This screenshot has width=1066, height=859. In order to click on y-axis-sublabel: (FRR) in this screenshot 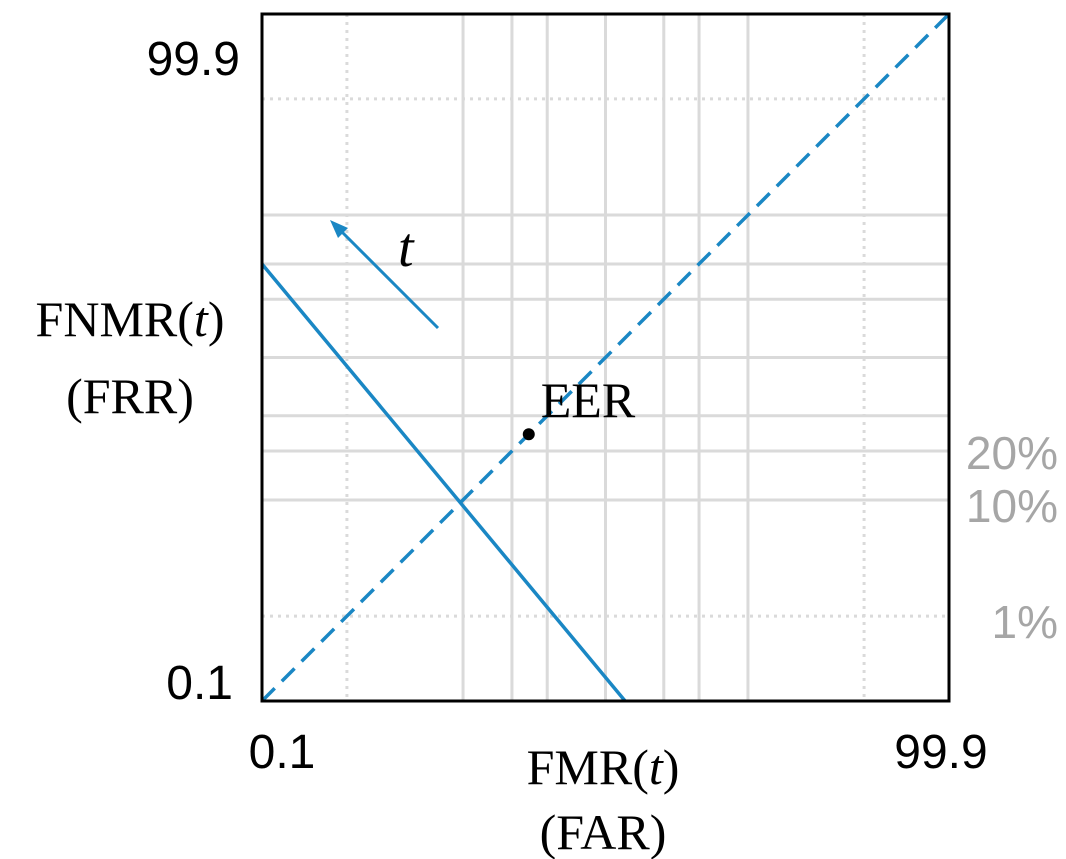, I will do `click(130, 396)`.